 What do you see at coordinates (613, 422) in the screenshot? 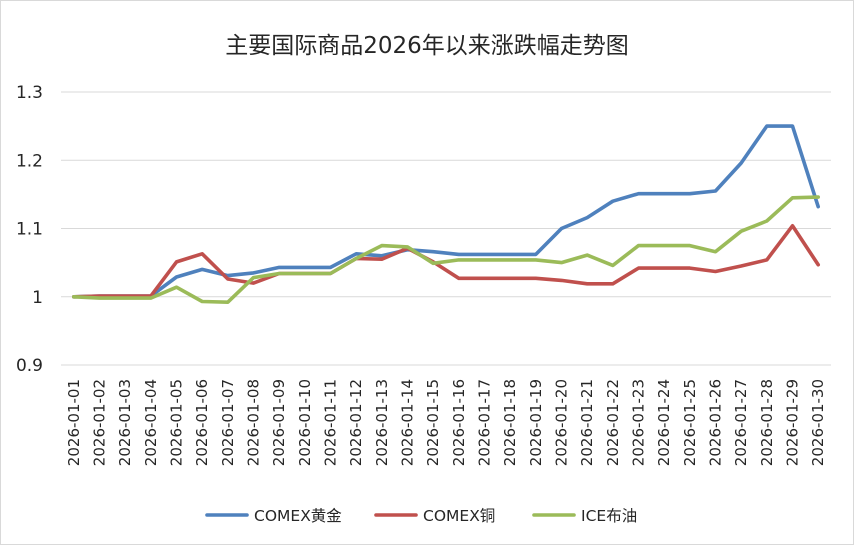
I see `x-tick-label: 2026-01-22` at bounding box center [613, 422].